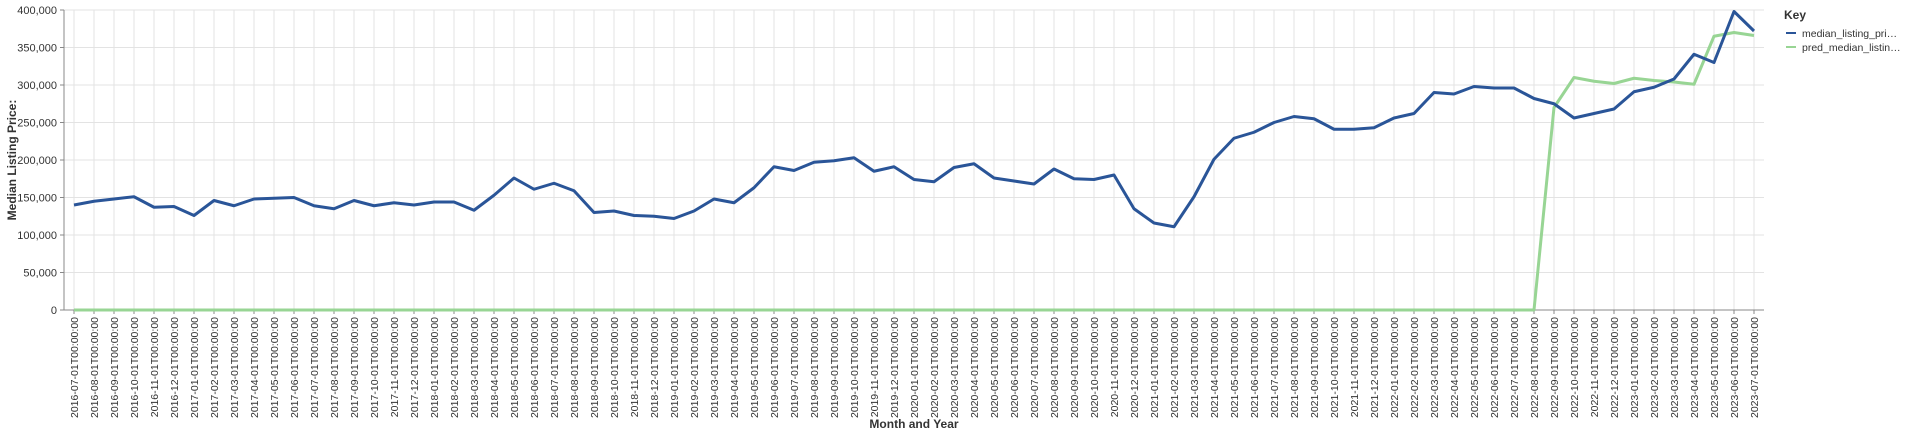 This screenshot has height=434, width=1920. What do you see at coordinates (1535, 367) in the screenshot?
I see `x-tick-label: 2022-08-01T00:00:00` at bounding box center [1535, 367].